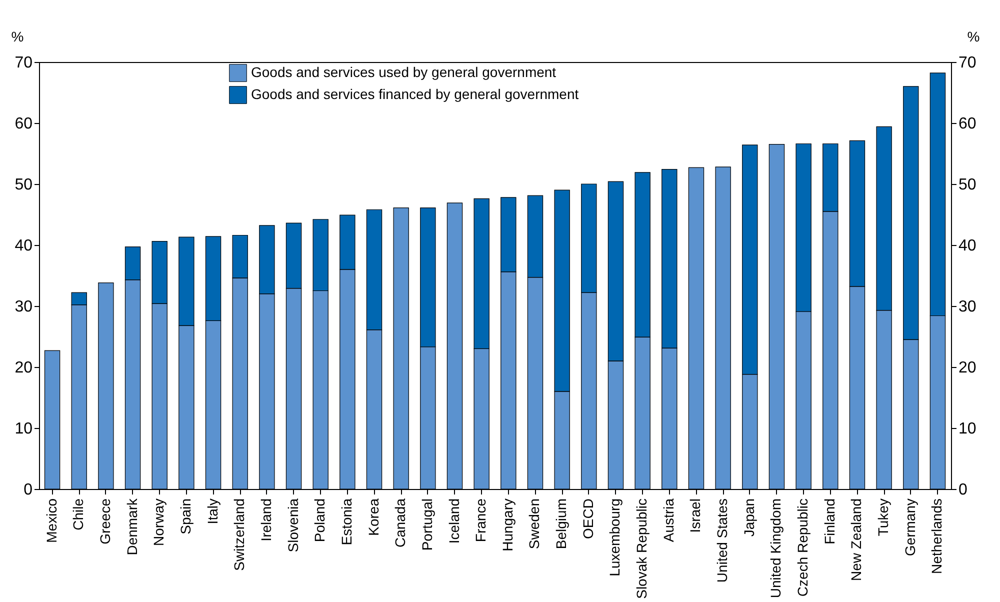 This screenshot has width=1000, height=602. What do you see at coordinates (967, 63) in the screenshot?
I see `y2-tick-label: 70` at bounding box center [967, 63].